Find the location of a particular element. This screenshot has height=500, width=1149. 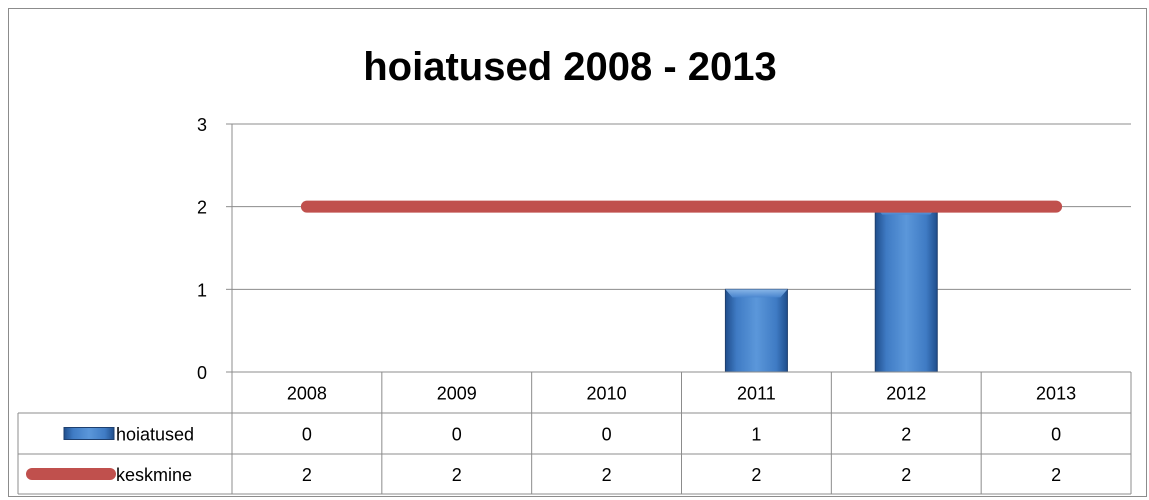

y-tick-label: 2 is located at coordinates (202, 208).